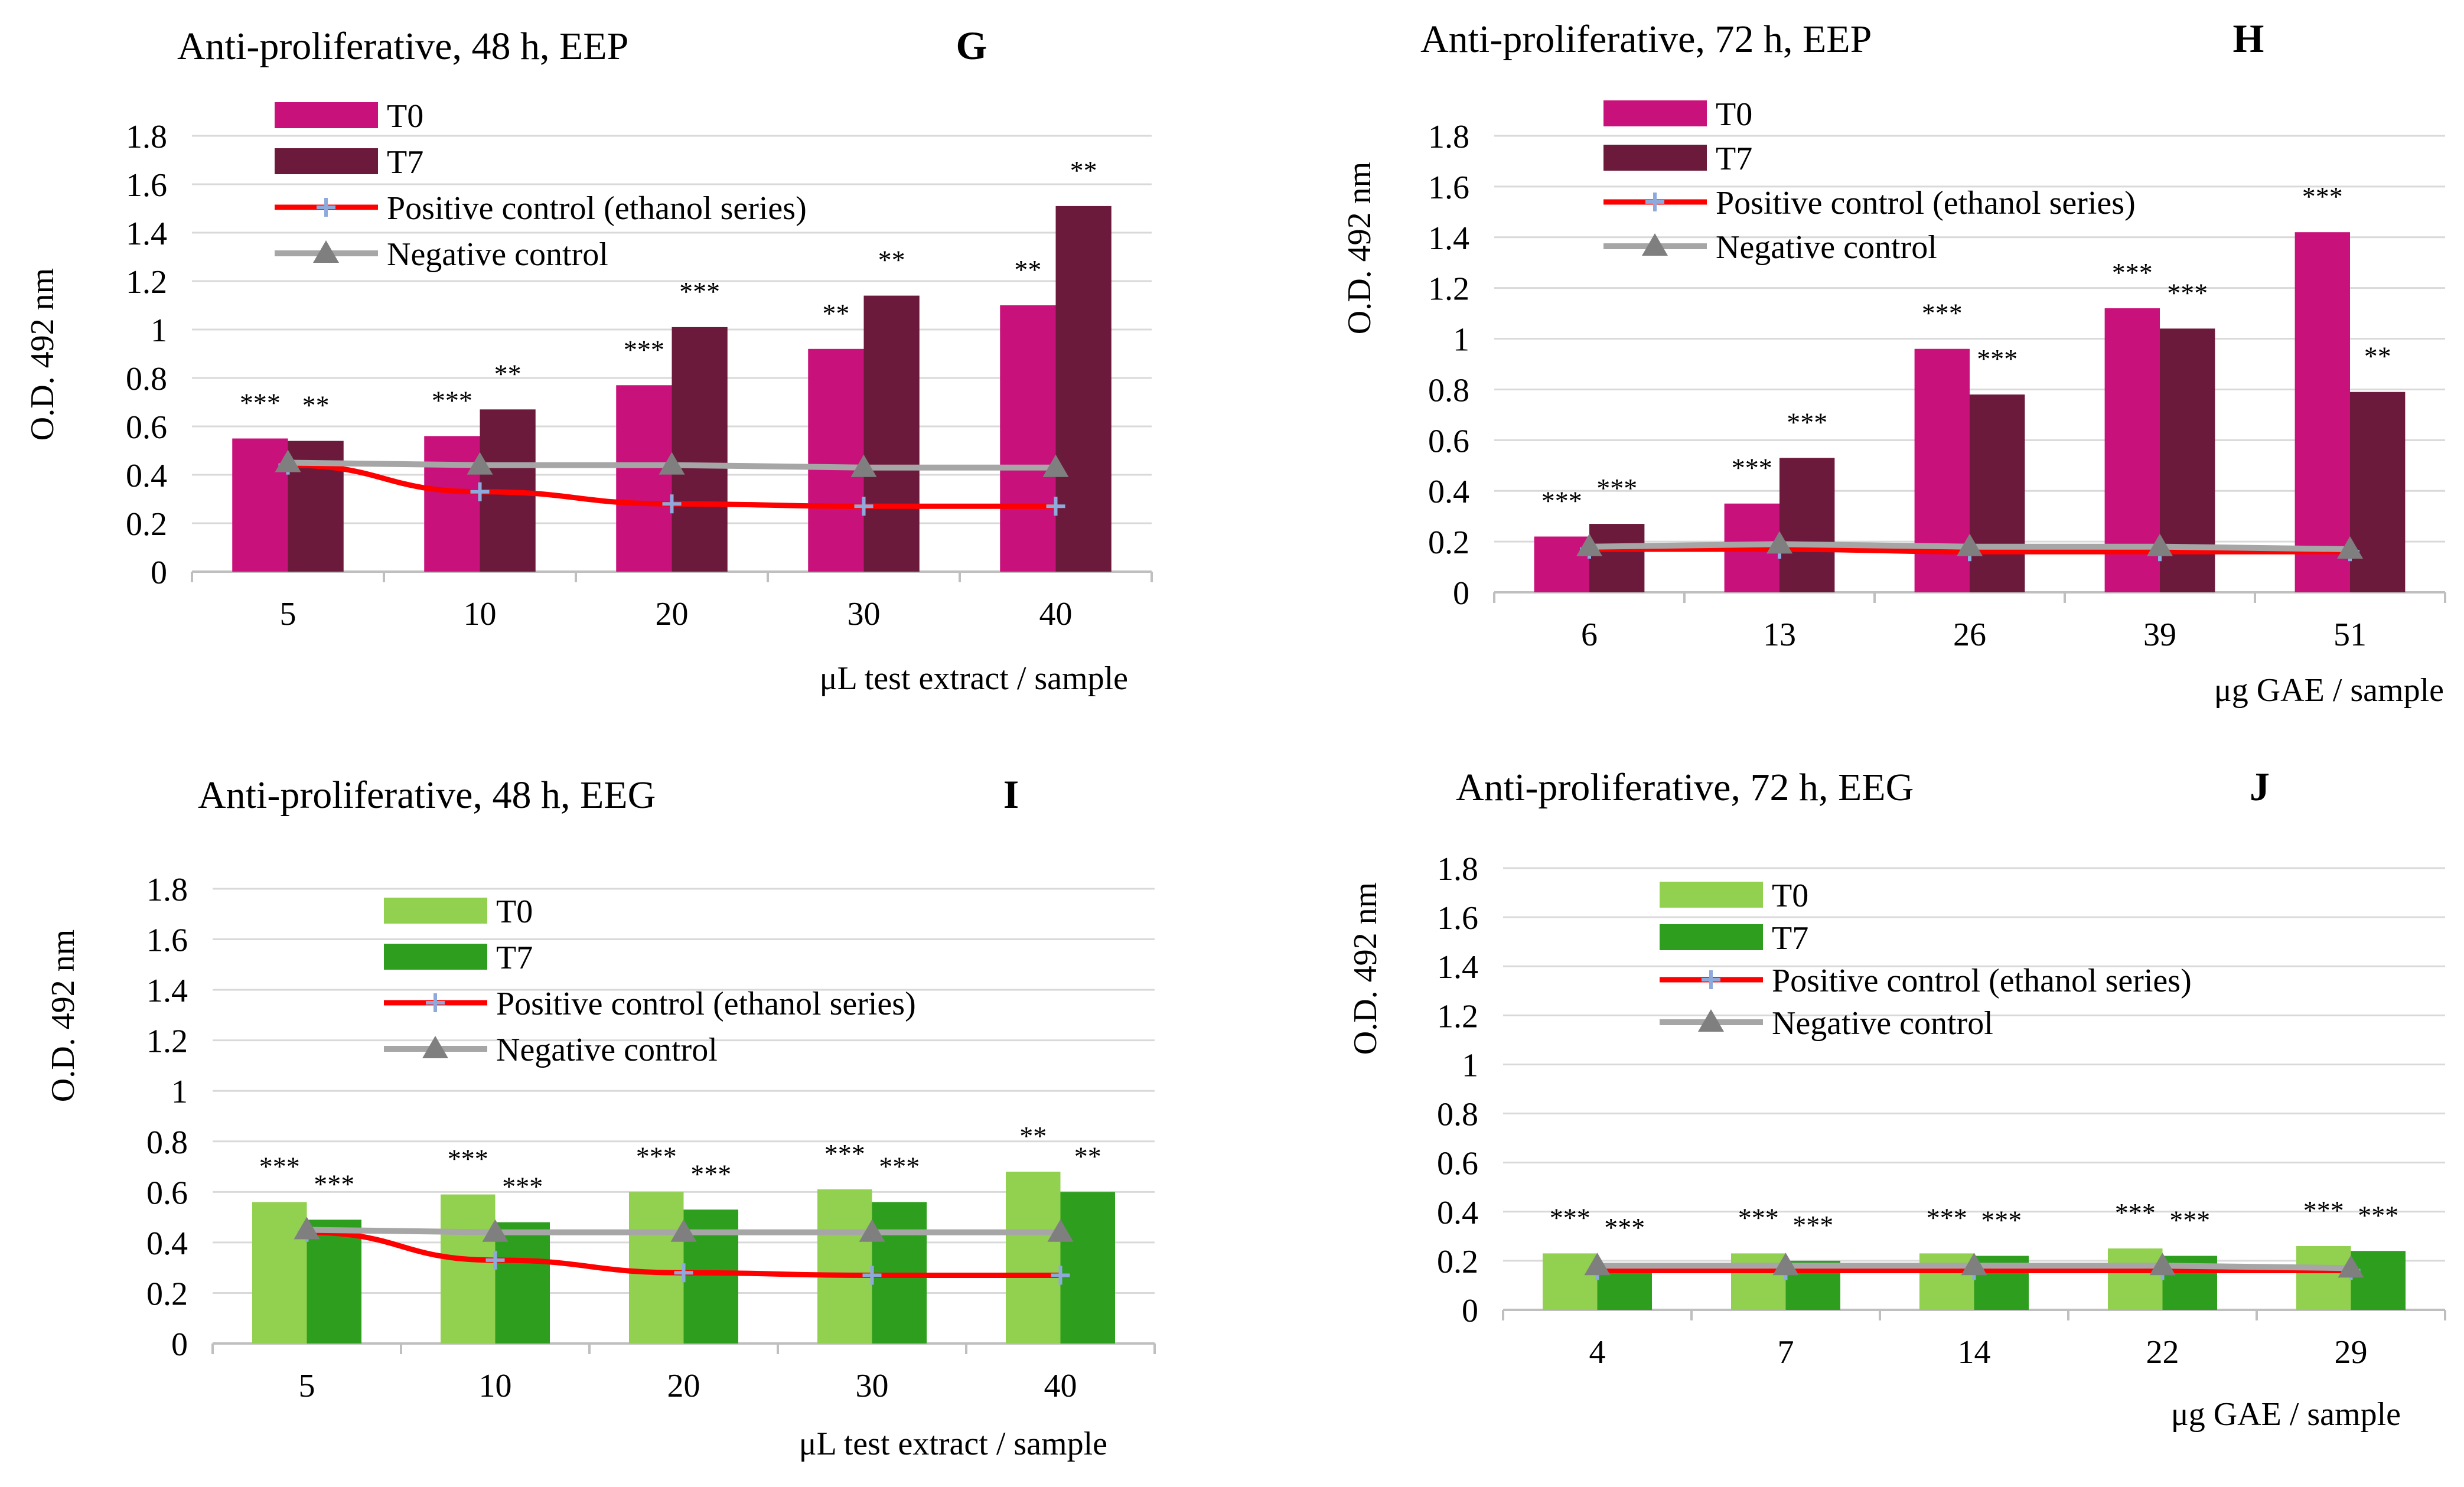 The height and width of the screenshot is (1487, 2464). What do you see at coordinates (146, 476) in the screenshot?
I see `y-tick-label: 0.4` at bounding box center [146, 476].